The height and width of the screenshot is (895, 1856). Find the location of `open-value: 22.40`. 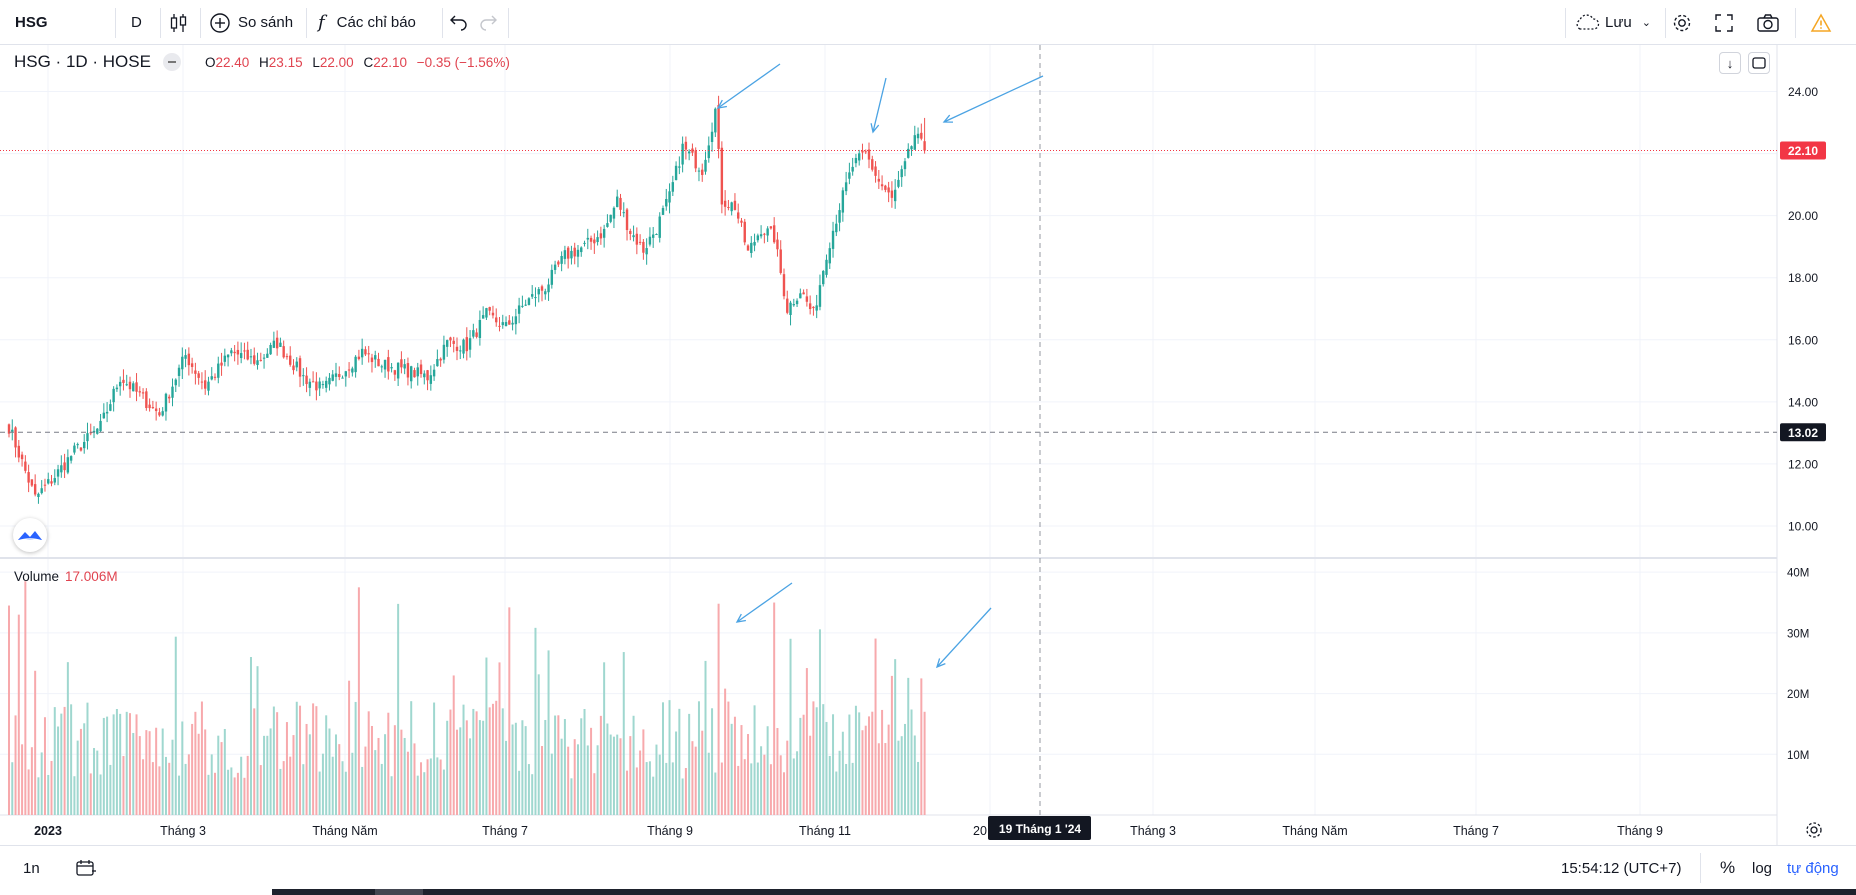

open-value: 22.40 is located at coordinates (232, 62).